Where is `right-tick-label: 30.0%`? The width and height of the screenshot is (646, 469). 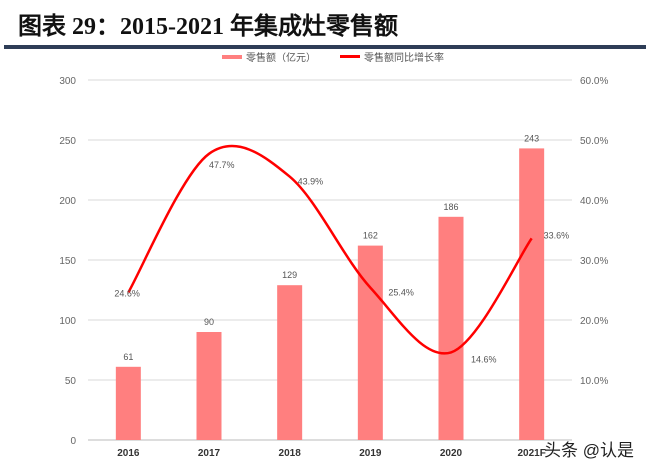
right-tick-label: 30.0% is located at coordinates (594, 261).